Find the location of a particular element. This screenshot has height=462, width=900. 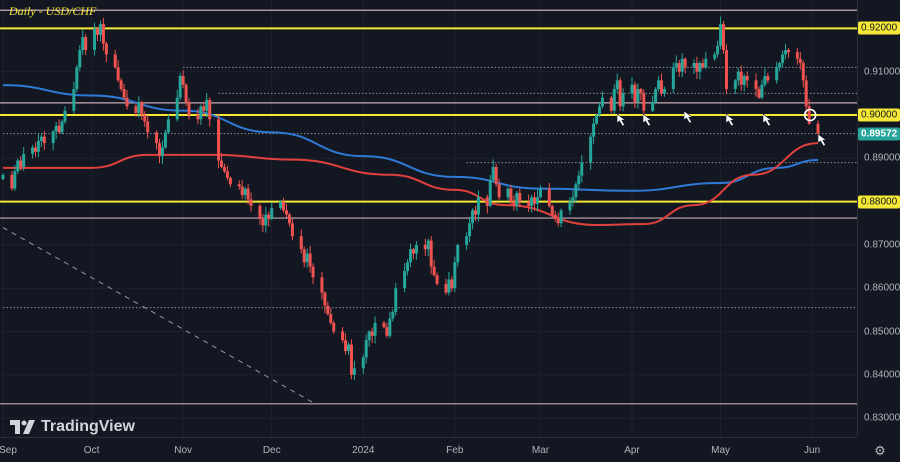

time-axis: Sep Oct Nov Dec 2024 Feb Mar Apr May Jun is located at coordinates (428, 449).